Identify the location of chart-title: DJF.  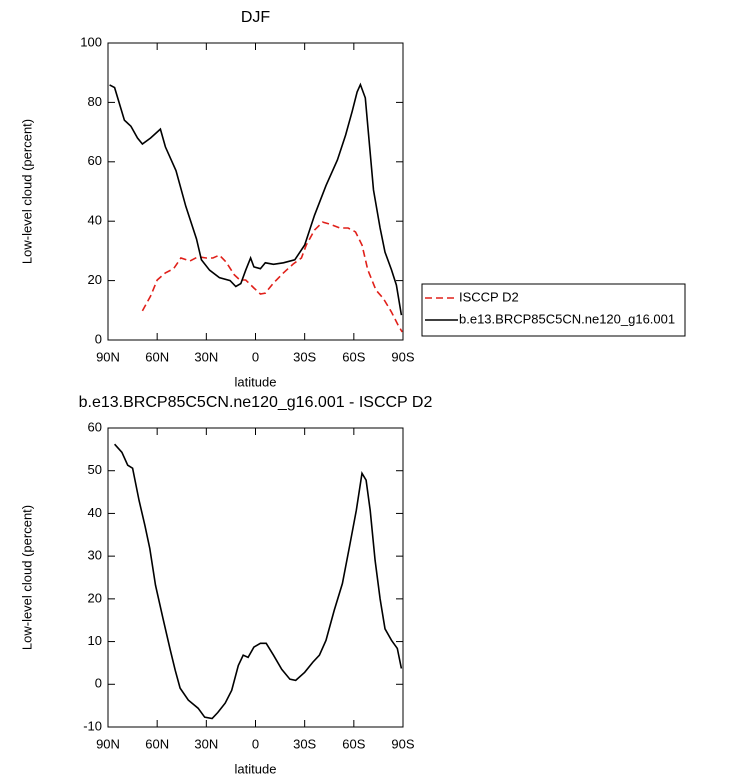
(256, 17).